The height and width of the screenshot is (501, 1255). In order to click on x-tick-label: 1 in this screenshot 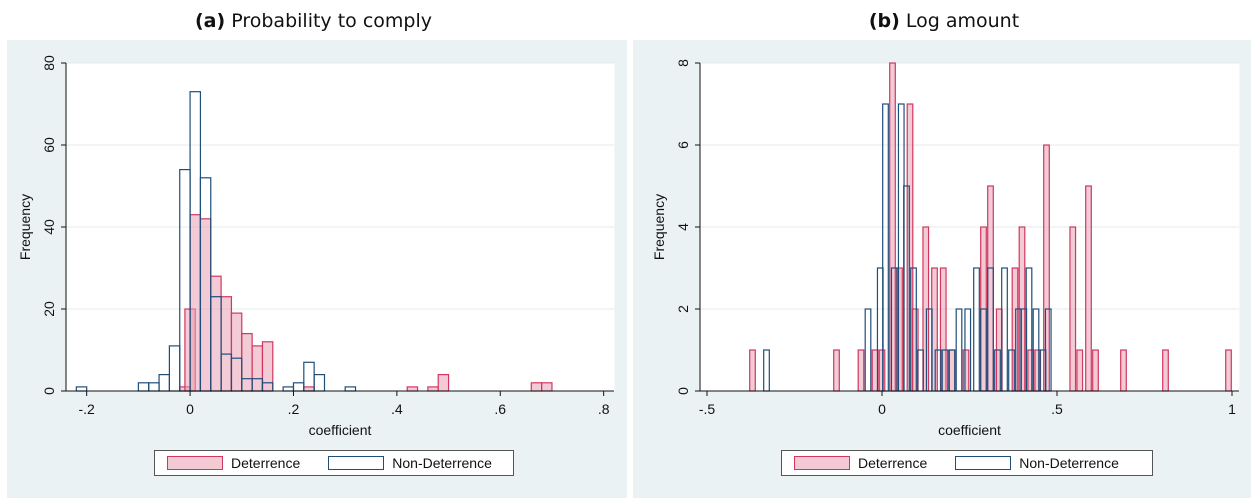, I will do `click(1232, 409)`.